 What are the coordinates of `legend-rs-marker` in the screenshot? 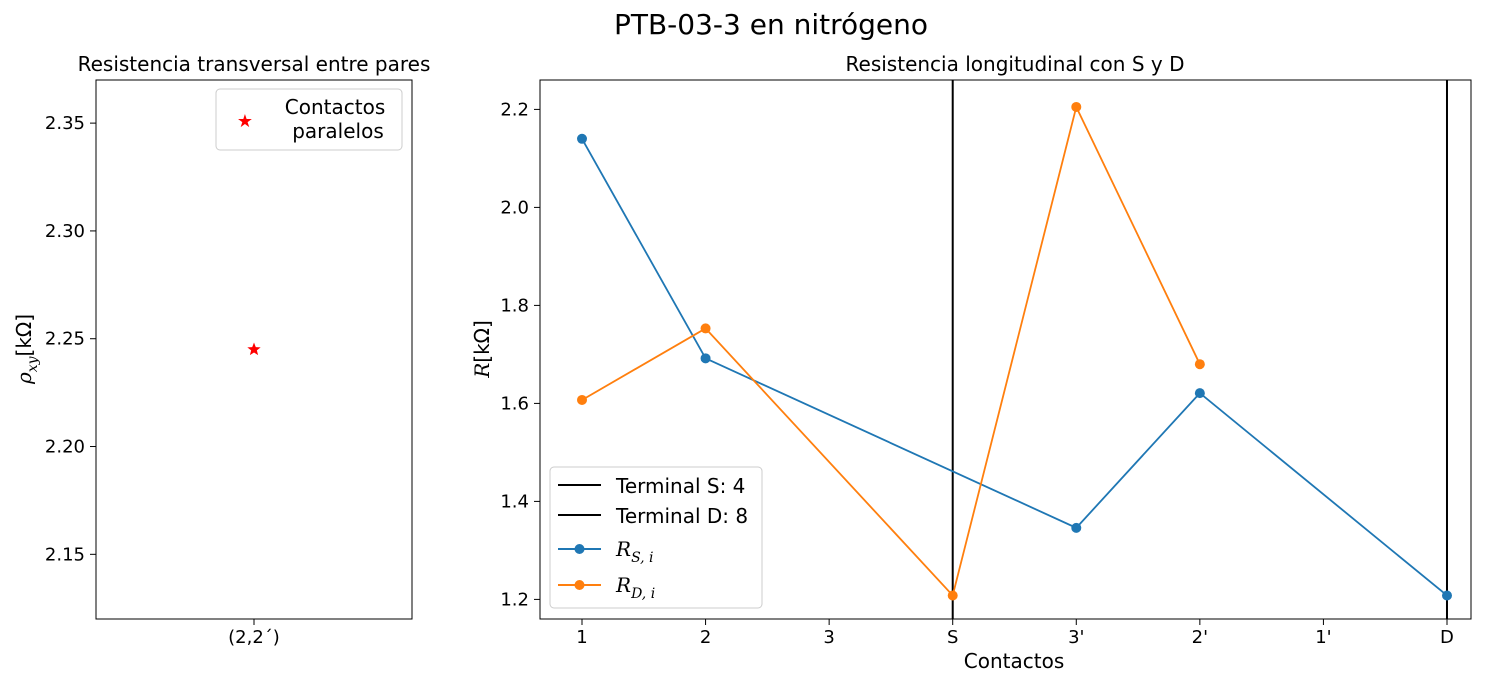 It's located at (579, 549).